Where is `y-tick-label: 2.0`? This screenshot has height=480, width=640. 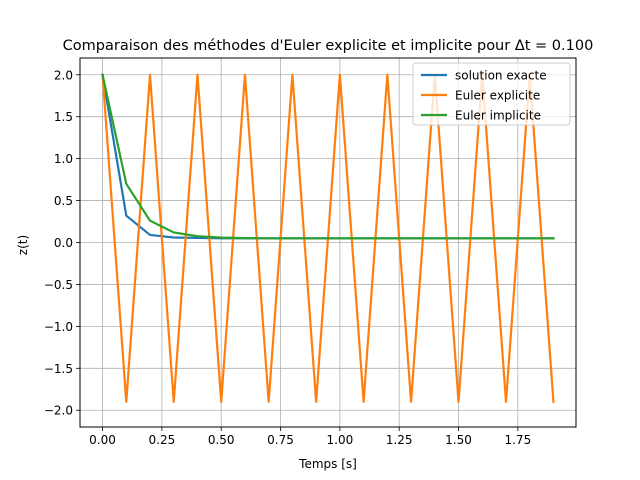 y-tick-label: 2.0 is located at coordinates (63, 75).